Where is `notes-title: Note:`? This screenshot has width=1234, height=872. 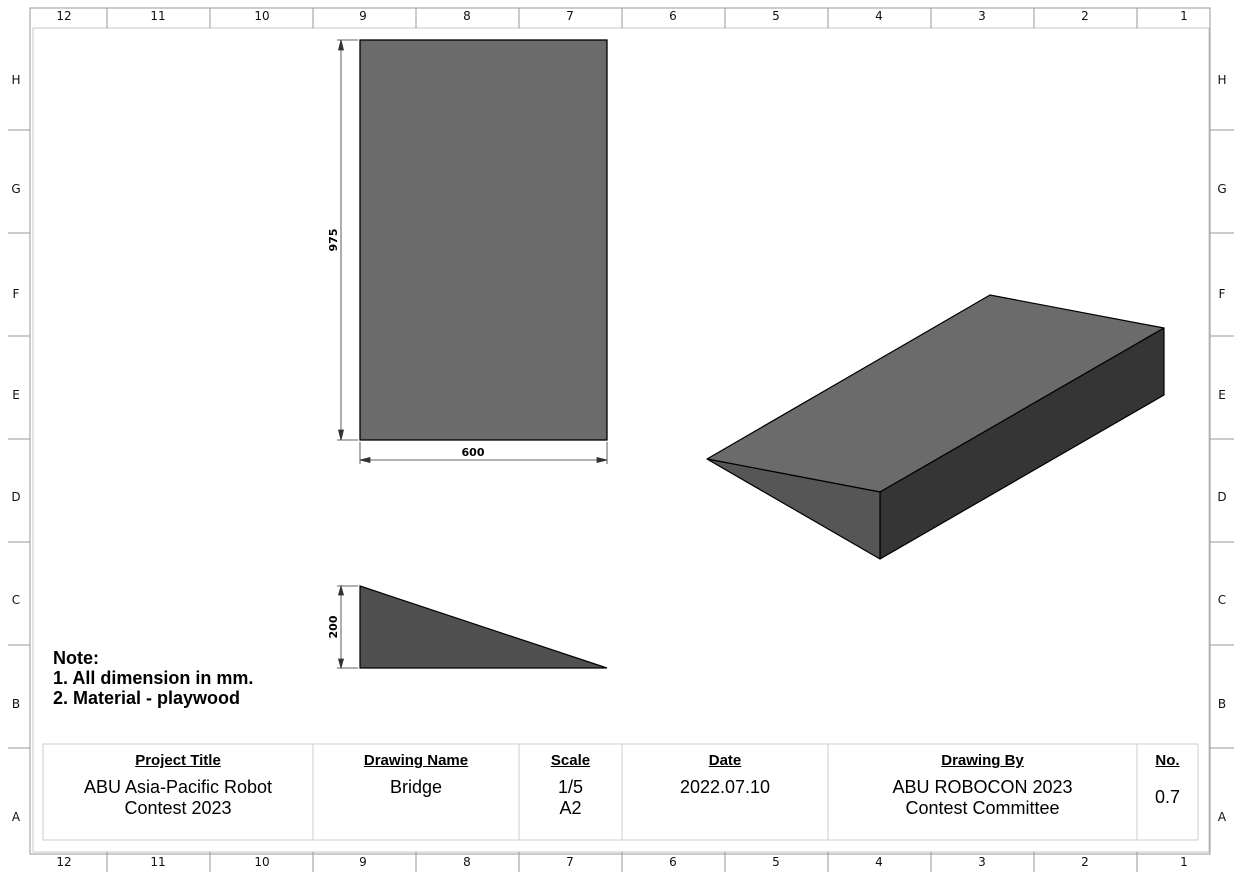 notes-title: Note: is located at coordinates (76, 658).